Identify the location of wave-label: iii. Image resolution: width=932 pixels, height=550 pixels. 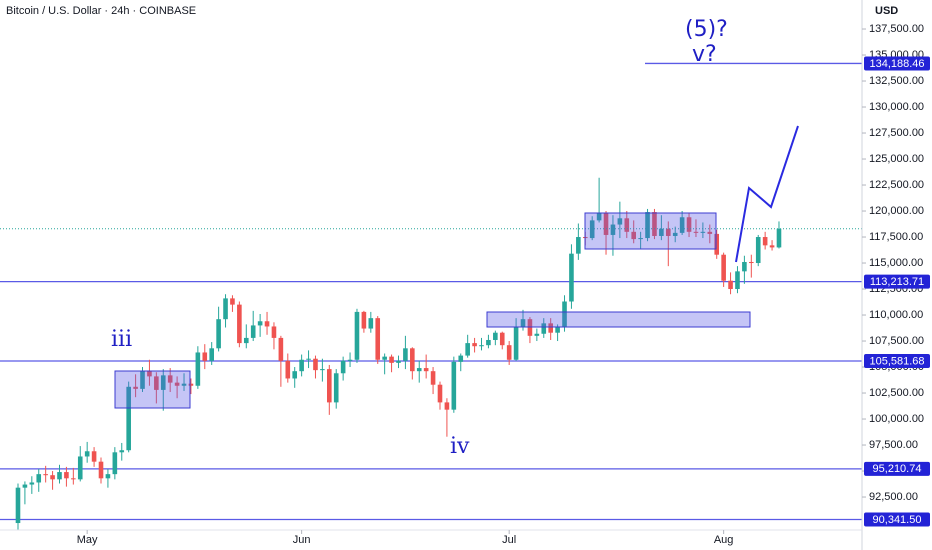
(121, 339).